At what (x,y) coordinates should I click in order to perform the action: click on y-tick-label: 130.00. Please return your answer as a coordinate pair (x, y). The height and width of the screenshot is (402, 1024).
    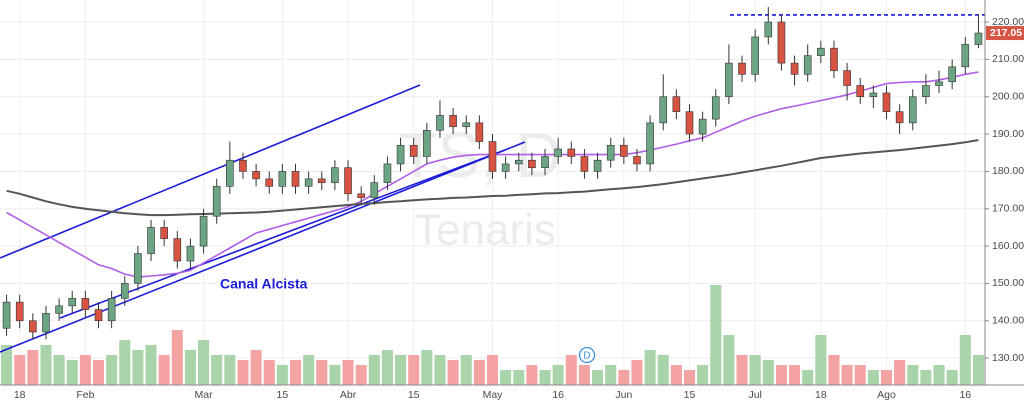
    Looking at the image, I should click on (1008, 358).